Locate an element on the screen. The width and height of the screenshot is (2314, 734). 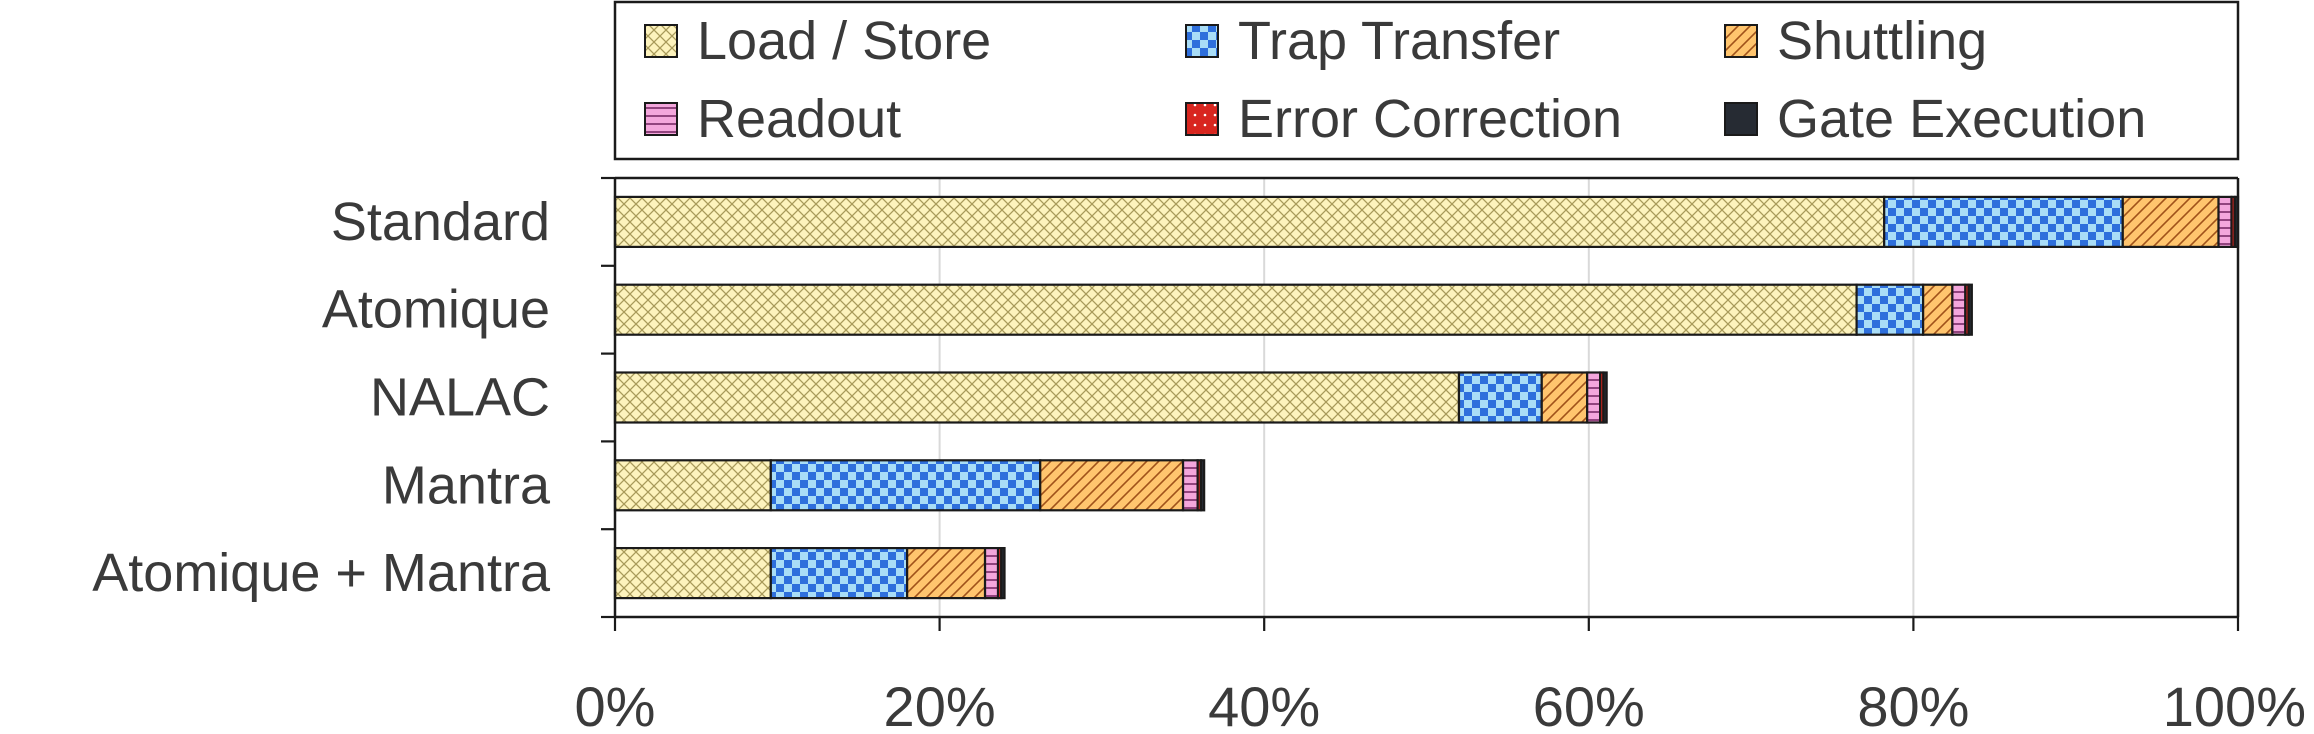
legend-swatch-shuttling is located at coordinates (1741, 41).